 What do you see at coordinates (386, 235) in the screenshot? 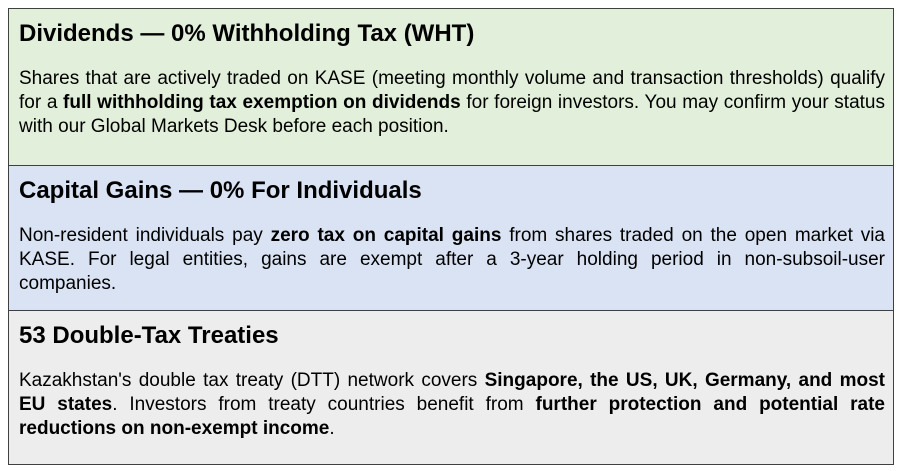
I see `body-bold: zero tax on capital gains` at bounding box center [386, 235].